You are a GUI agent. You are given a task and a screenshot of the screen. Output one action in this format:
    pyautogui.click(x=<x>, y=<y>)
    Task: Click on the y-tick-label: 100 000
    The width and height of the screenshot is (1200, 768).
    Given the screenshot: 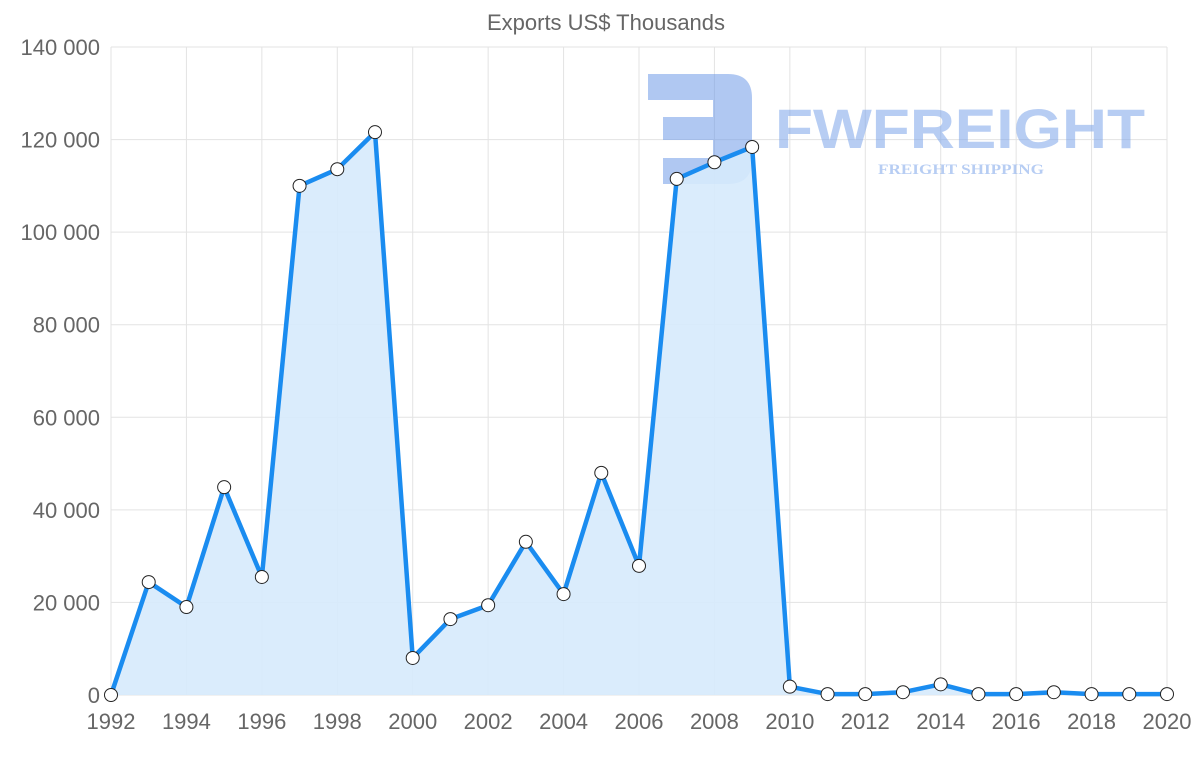 What is the action you would take?
    pyautogui.click(x=60, y=232)
    